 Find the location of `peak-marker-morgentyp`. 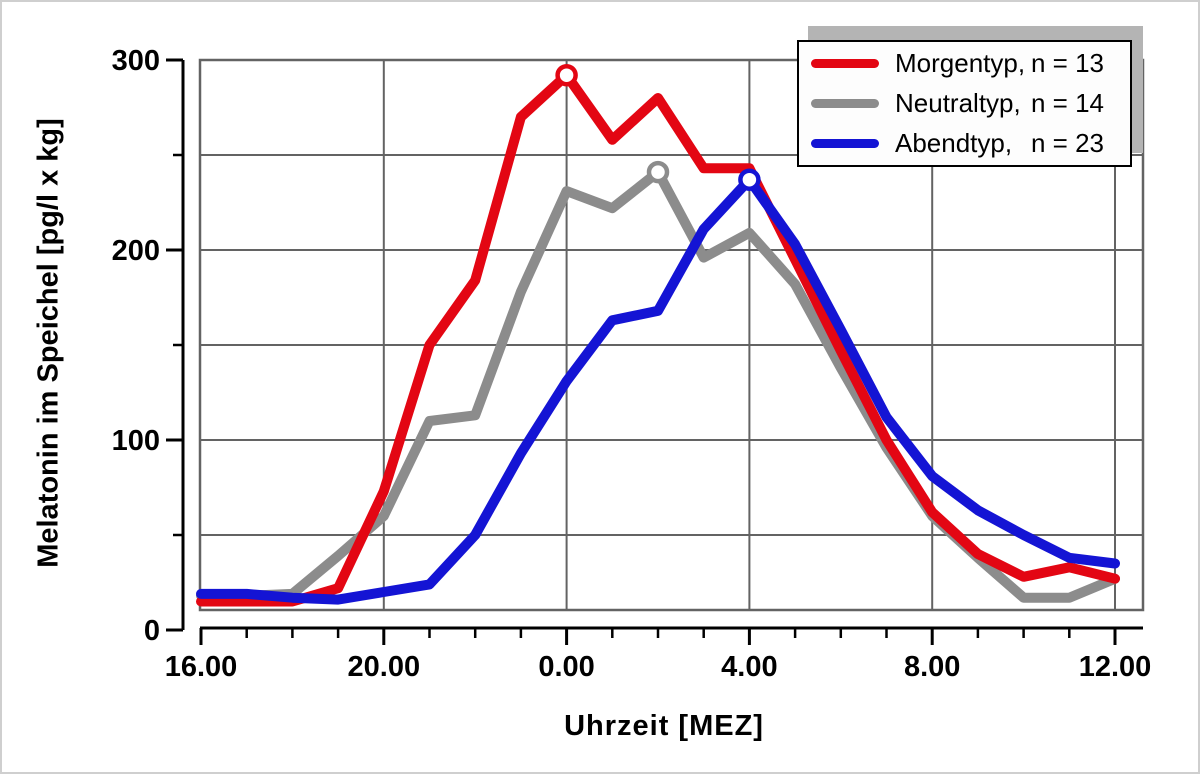

peak-marker-morgentyp is located at coordinates (566, 75).